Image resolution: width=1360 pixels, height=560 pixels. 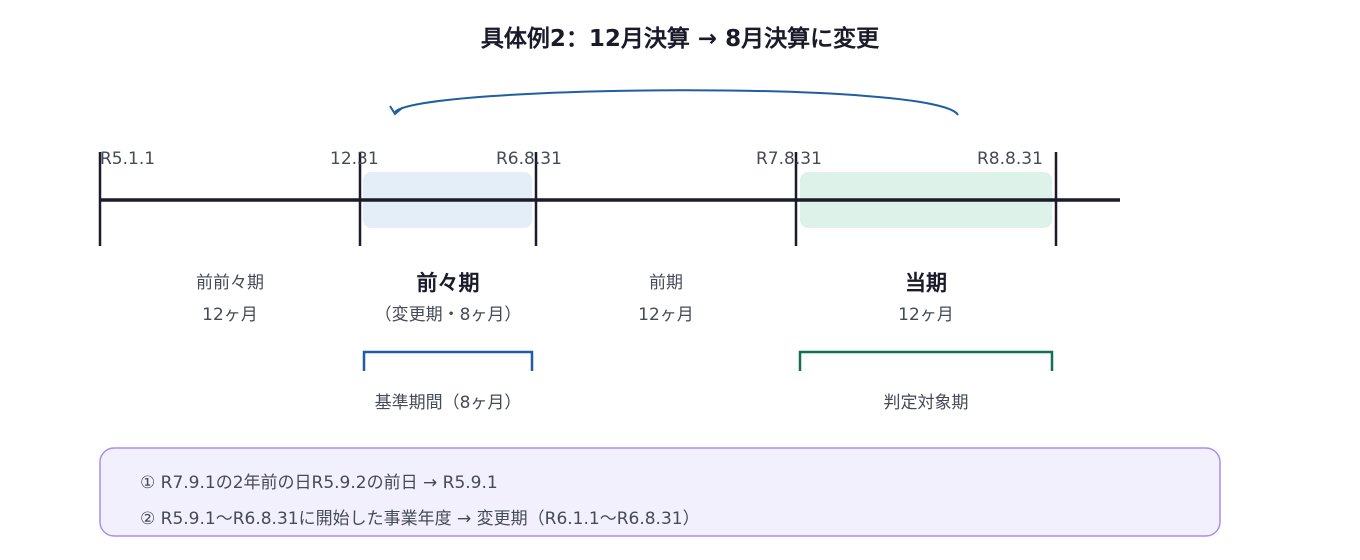 What do you see at coordinates (448, 360) in the screenshot?
I see `base-period-bracket` at bounding box center [448, 360].